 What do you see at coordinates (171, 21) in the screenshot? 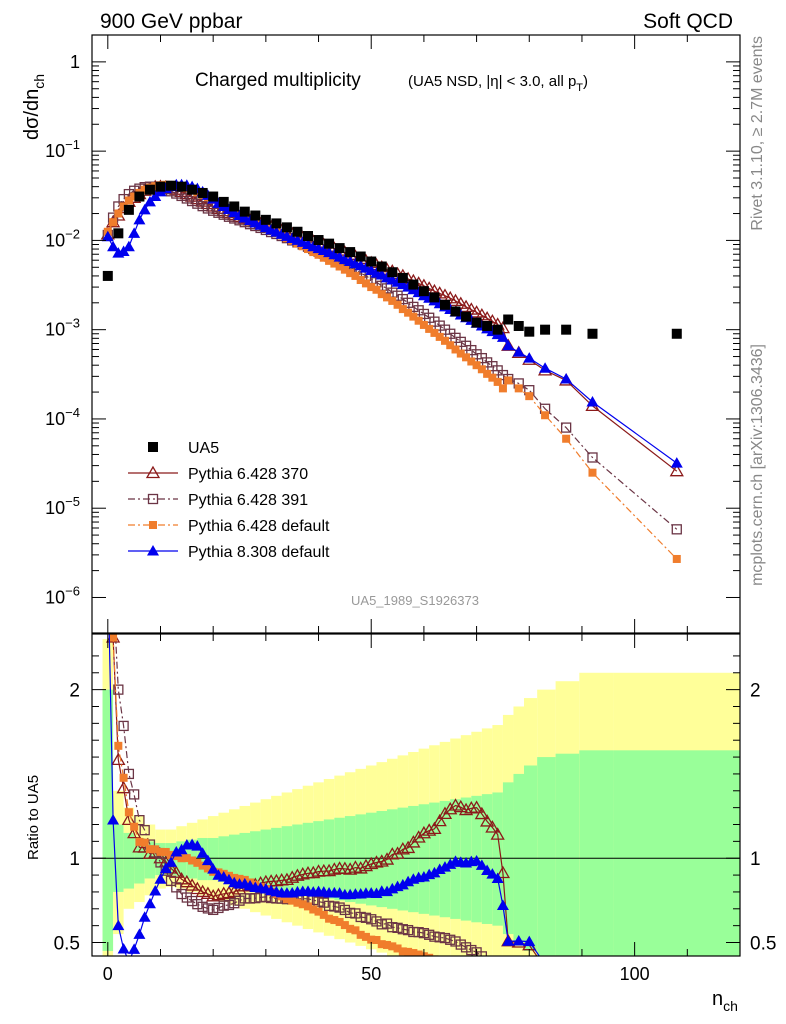
I see `header-left: 900 GeV ppbar` at bounding box center [171, 21].